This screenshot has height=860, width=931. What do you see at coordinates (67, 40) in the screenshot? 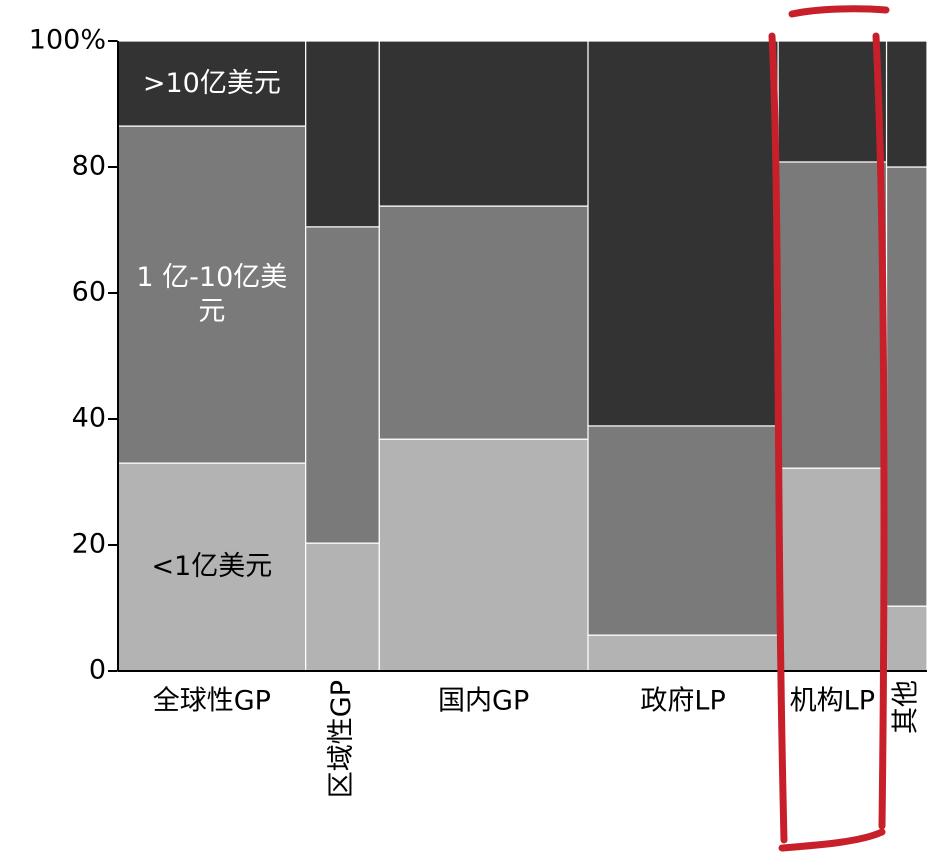
I see `y-tick-label: 100%` at bounding box center [67, 40].